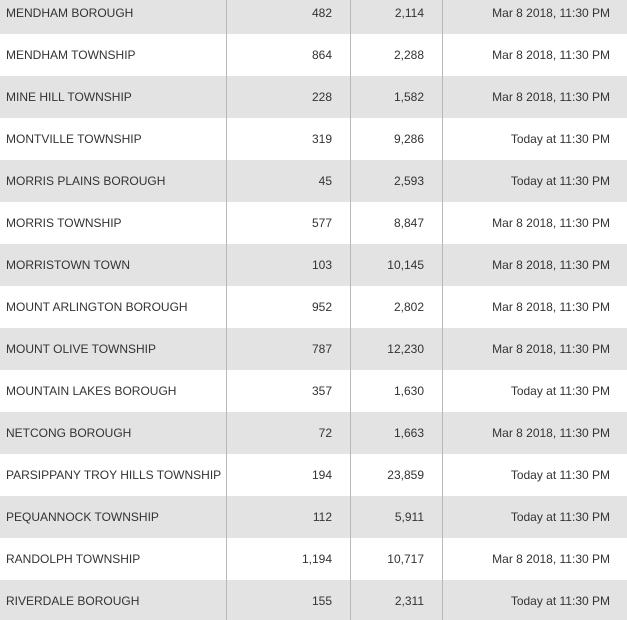 Image resolution: width=627 pixels, height=620 pixels. What do you see at coordinates (81, 349) in the screenshot?
I see `municipality-cell: MOUNT OLIVE TOWNSHIP` at bounding box center [81, 349].